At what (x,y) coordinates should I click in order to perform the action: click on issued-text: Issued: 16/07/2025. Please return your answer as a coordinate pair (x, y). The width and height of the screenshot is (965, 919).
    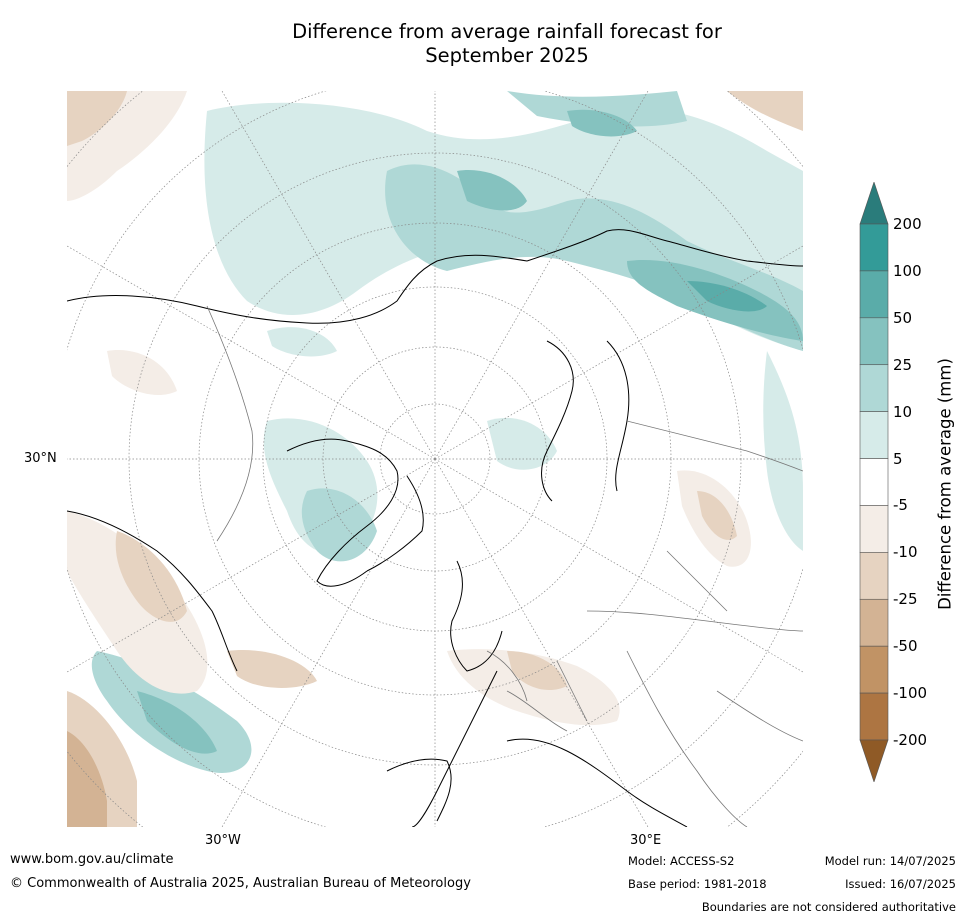
    Looking at the image, I should click on (900, 884).